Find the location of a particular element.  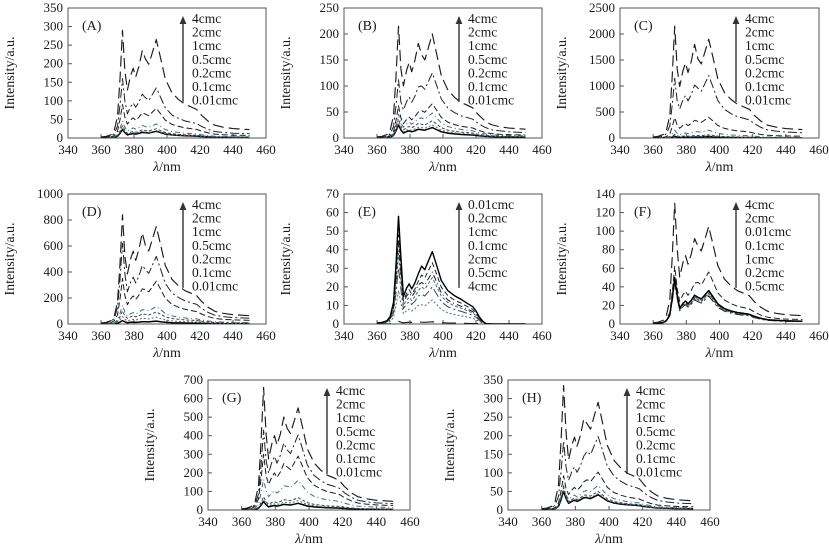

y-tick-label: 500 is located at coordinates (606, 111).